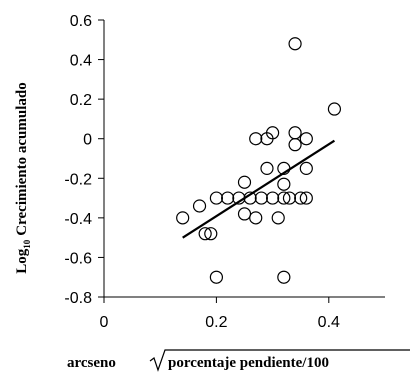 The image size is (416, 377). What do you see at coordinates (81, 61) in the screenshot?
I see `y-tick-label: 0.4` at bounding box center [81, 61].